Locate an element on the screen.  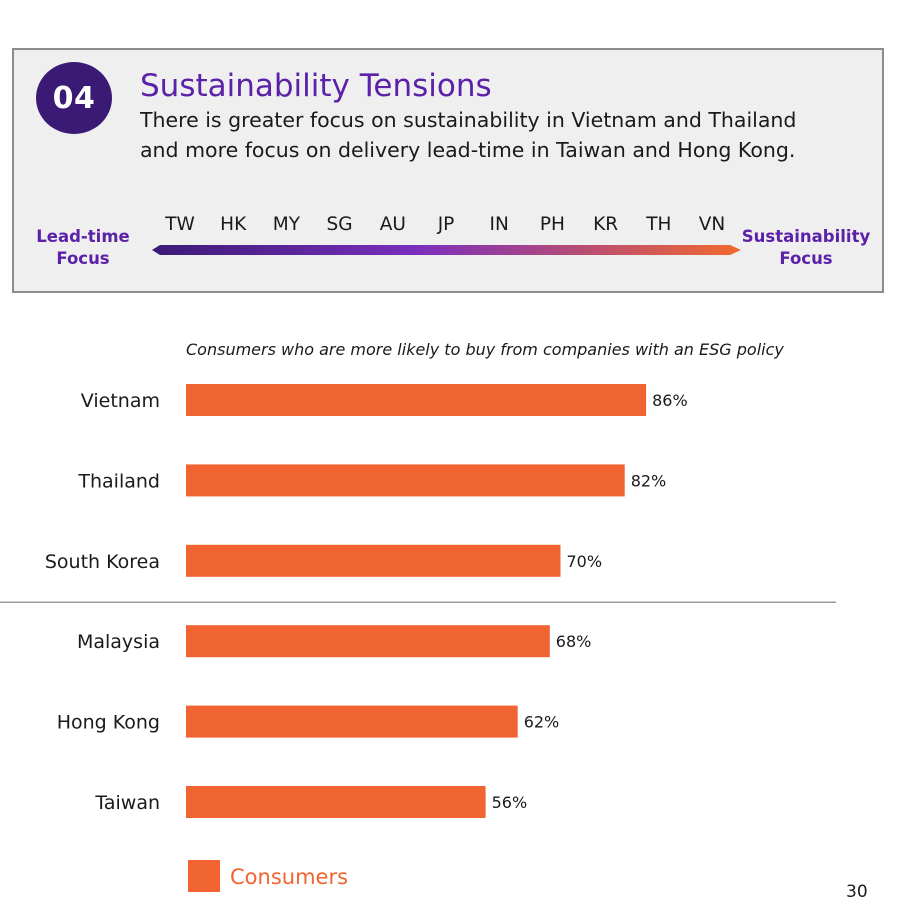
section-number-badge: 04 is located at coordinates (74, 98).